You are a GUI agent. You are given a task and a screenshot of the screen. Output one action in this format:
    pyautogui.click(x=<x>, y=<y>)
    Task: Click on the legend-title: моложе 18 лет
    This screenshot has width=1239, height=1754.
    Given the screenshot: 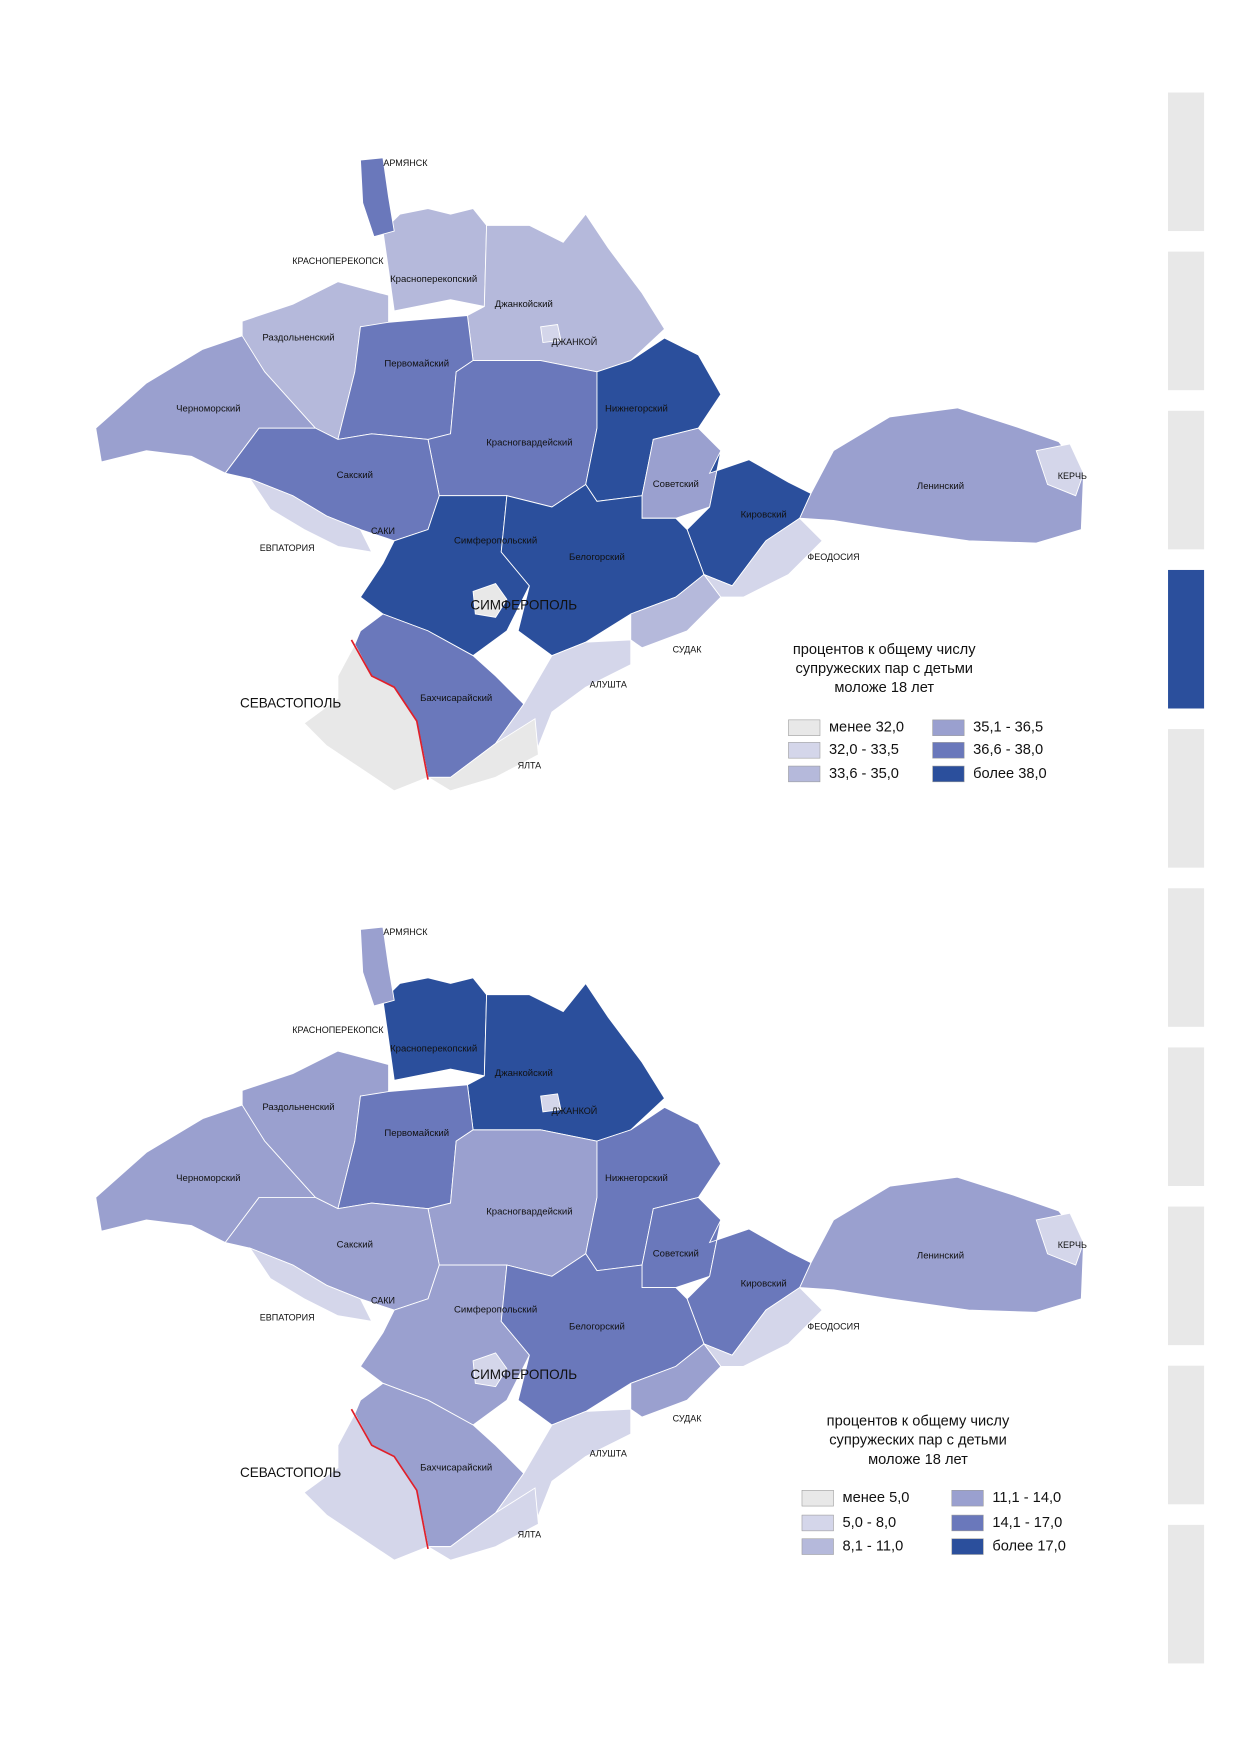 What is the action you would take?
    pyautogui.click(x=884, y=688)
    